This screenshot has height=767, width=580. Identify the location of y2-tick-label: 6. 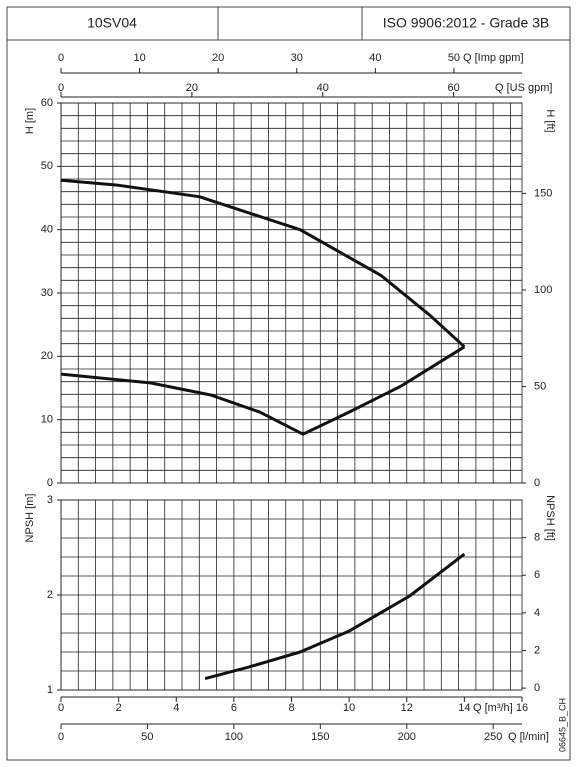
(537, 575).